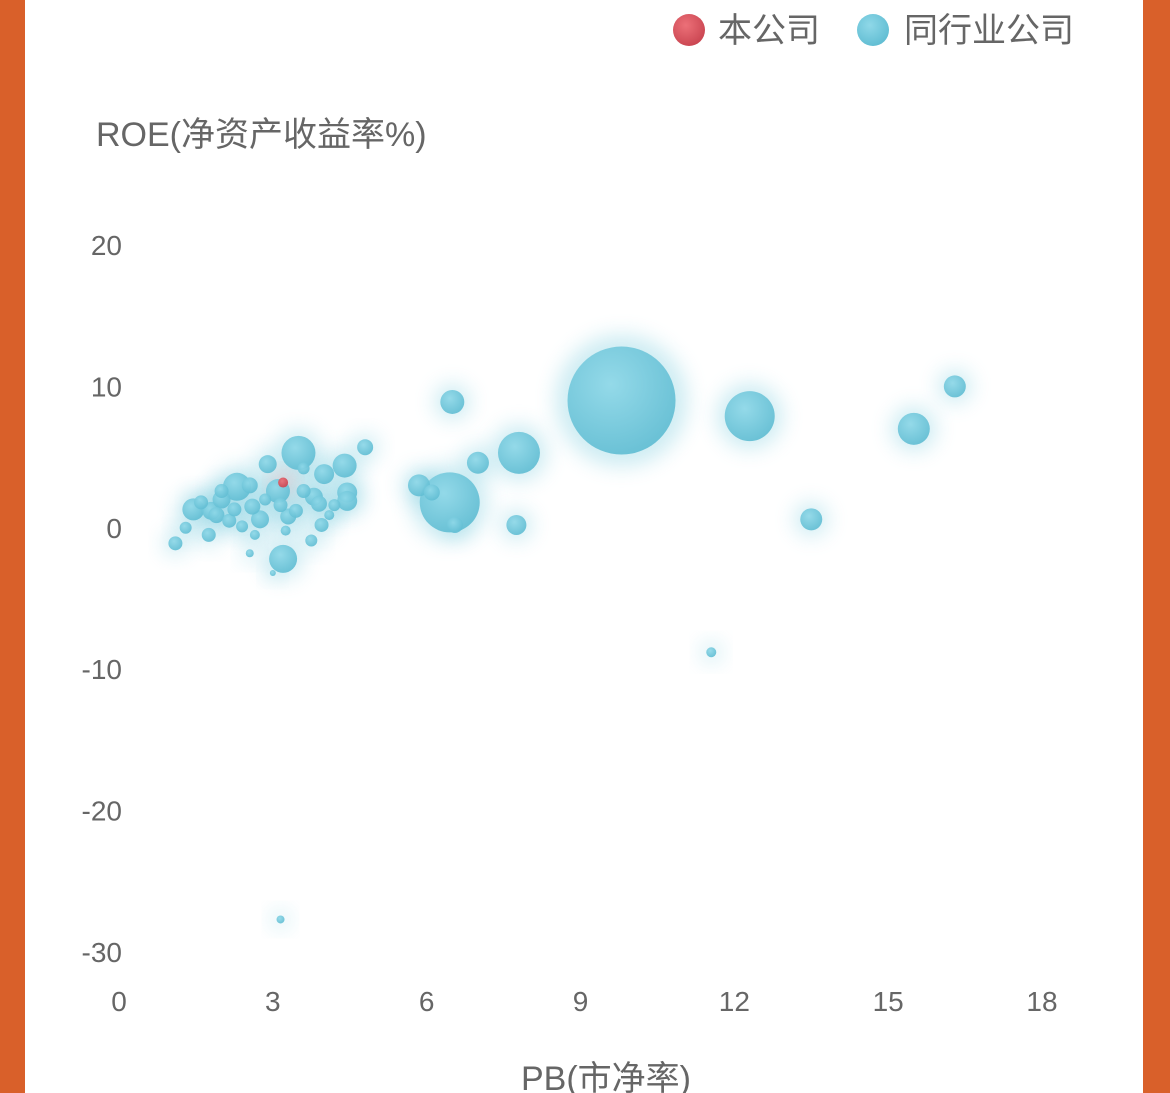 The image size is (1170, 1093). I want to click on legend-marker-peers, so click(873, 30).